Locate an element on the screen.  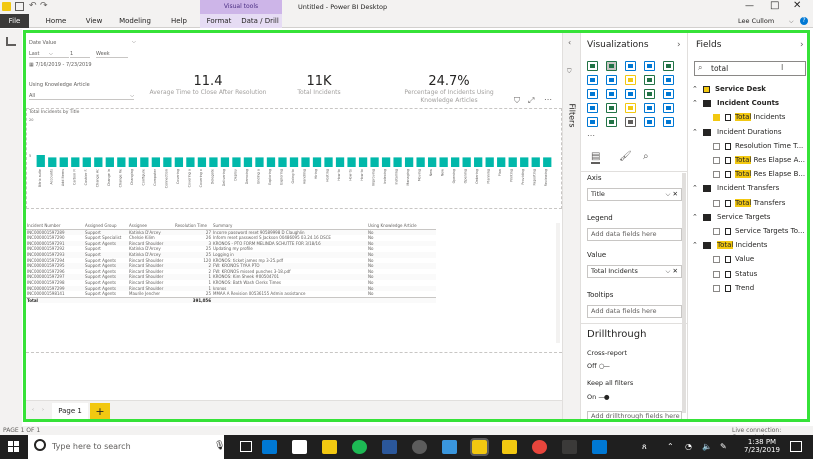
card-visual-icon is located at coordinates (611, 122).